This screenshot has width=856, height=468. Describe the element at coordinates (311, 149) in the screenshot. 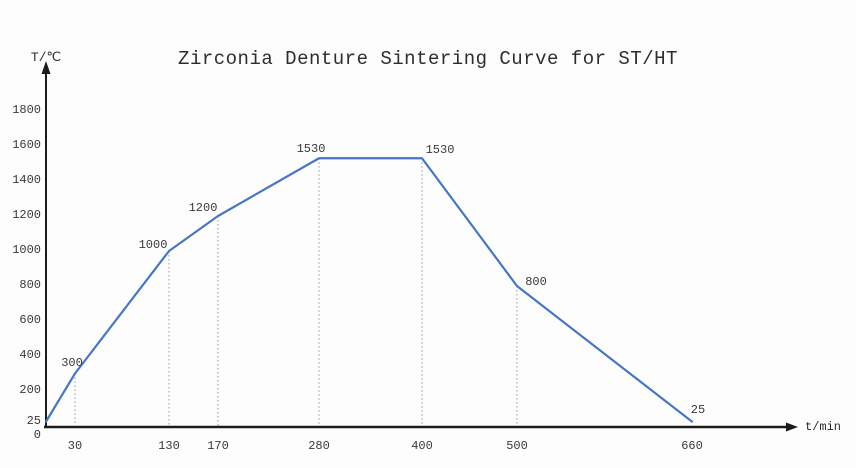

I see `point-label-280: 1530` at that location.